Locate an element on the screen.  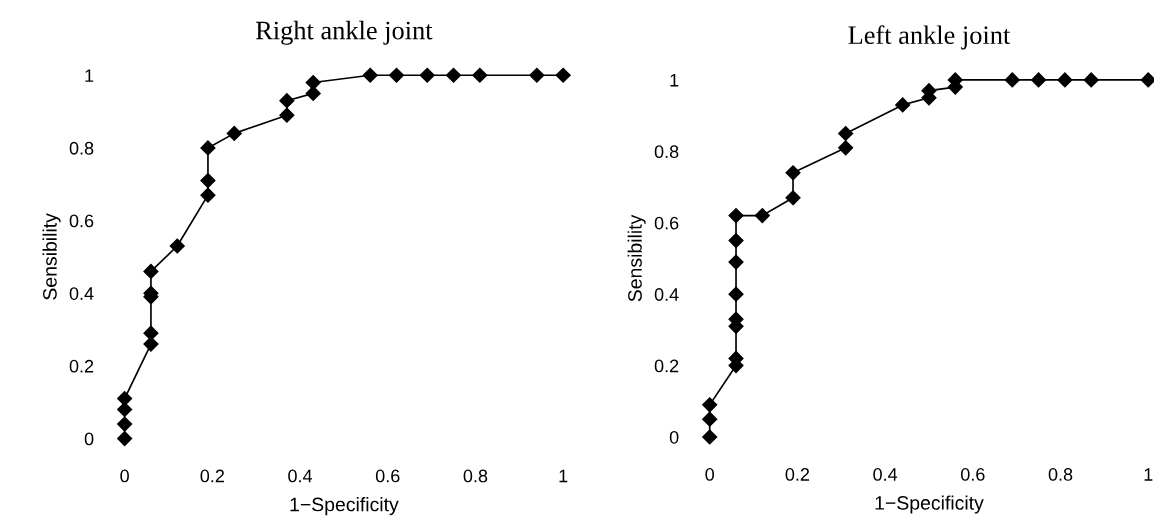
chart-title: Left ankle joint is located at coordinates (929, 37).